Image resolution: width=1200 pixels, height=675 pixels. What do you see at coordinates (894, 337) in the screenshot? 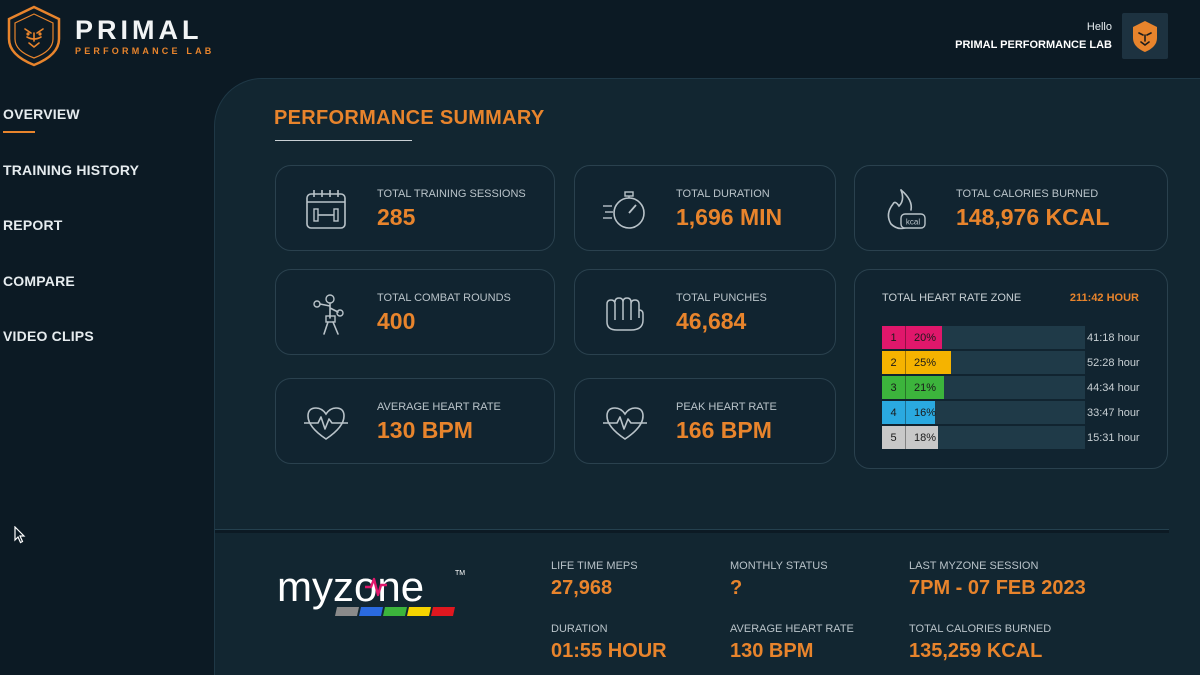
I see `zone-number: 1` at bounding box center [894, 337].